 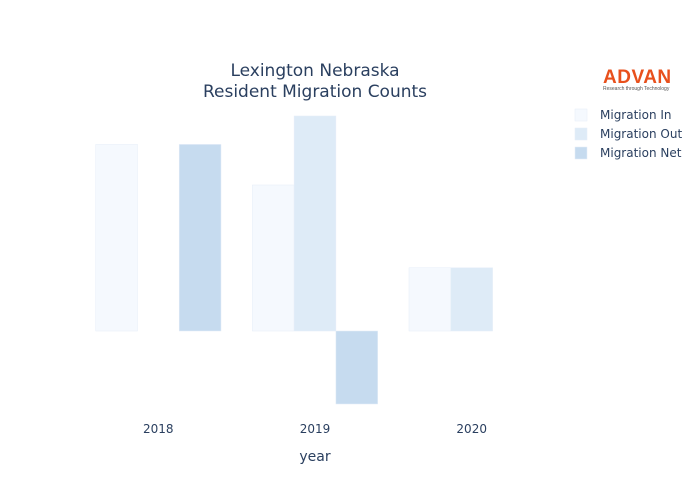 I want to click on chart-title-line1: Lexington Nebraska, so click(x=314, y=71).